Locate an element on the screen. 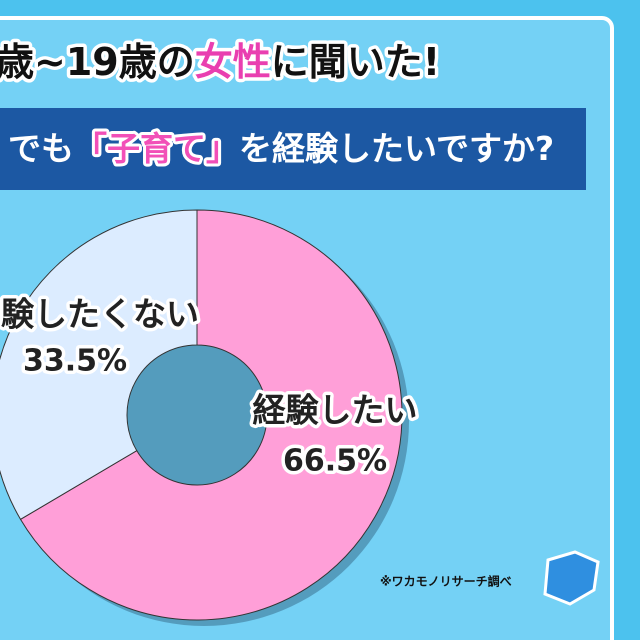 Image resolution: width=640 pixels, height=640 pixels. subtitle-part: でも is located at coordinates (41, 148).